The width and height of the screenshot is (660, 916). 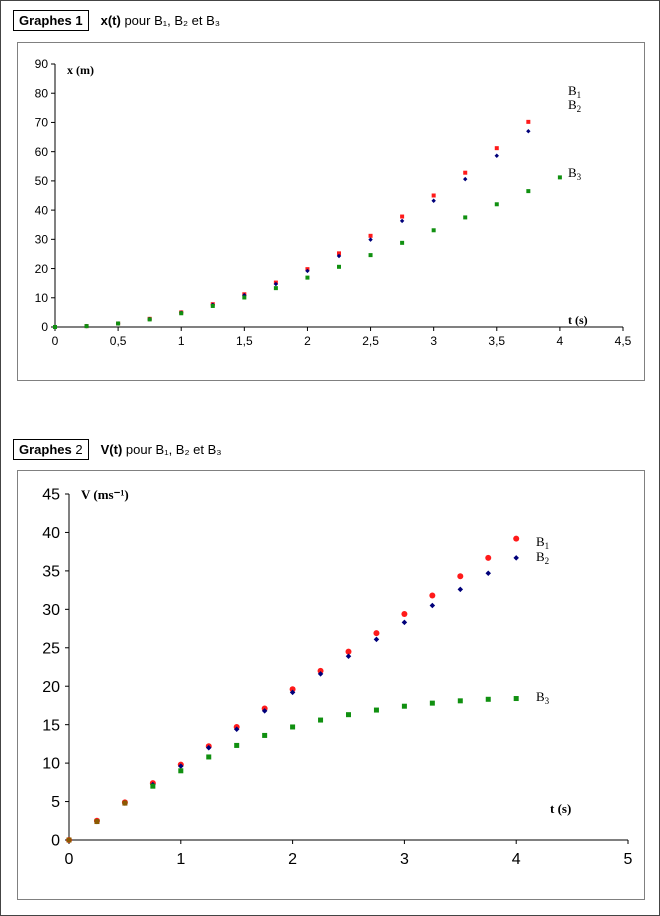 I want to click on x-tick-label: 5, so click(x=628, y=859).